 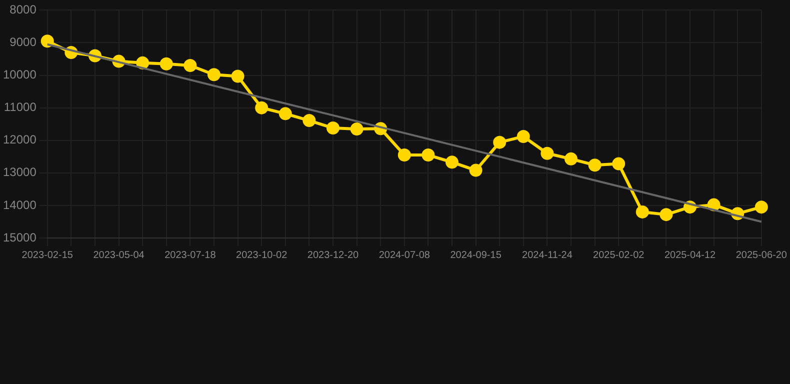 What do you see at coordinates (48, 255) in the screenshot?
I see `x-tick-label: 2023-02-15` at bounding box center [48, 255].